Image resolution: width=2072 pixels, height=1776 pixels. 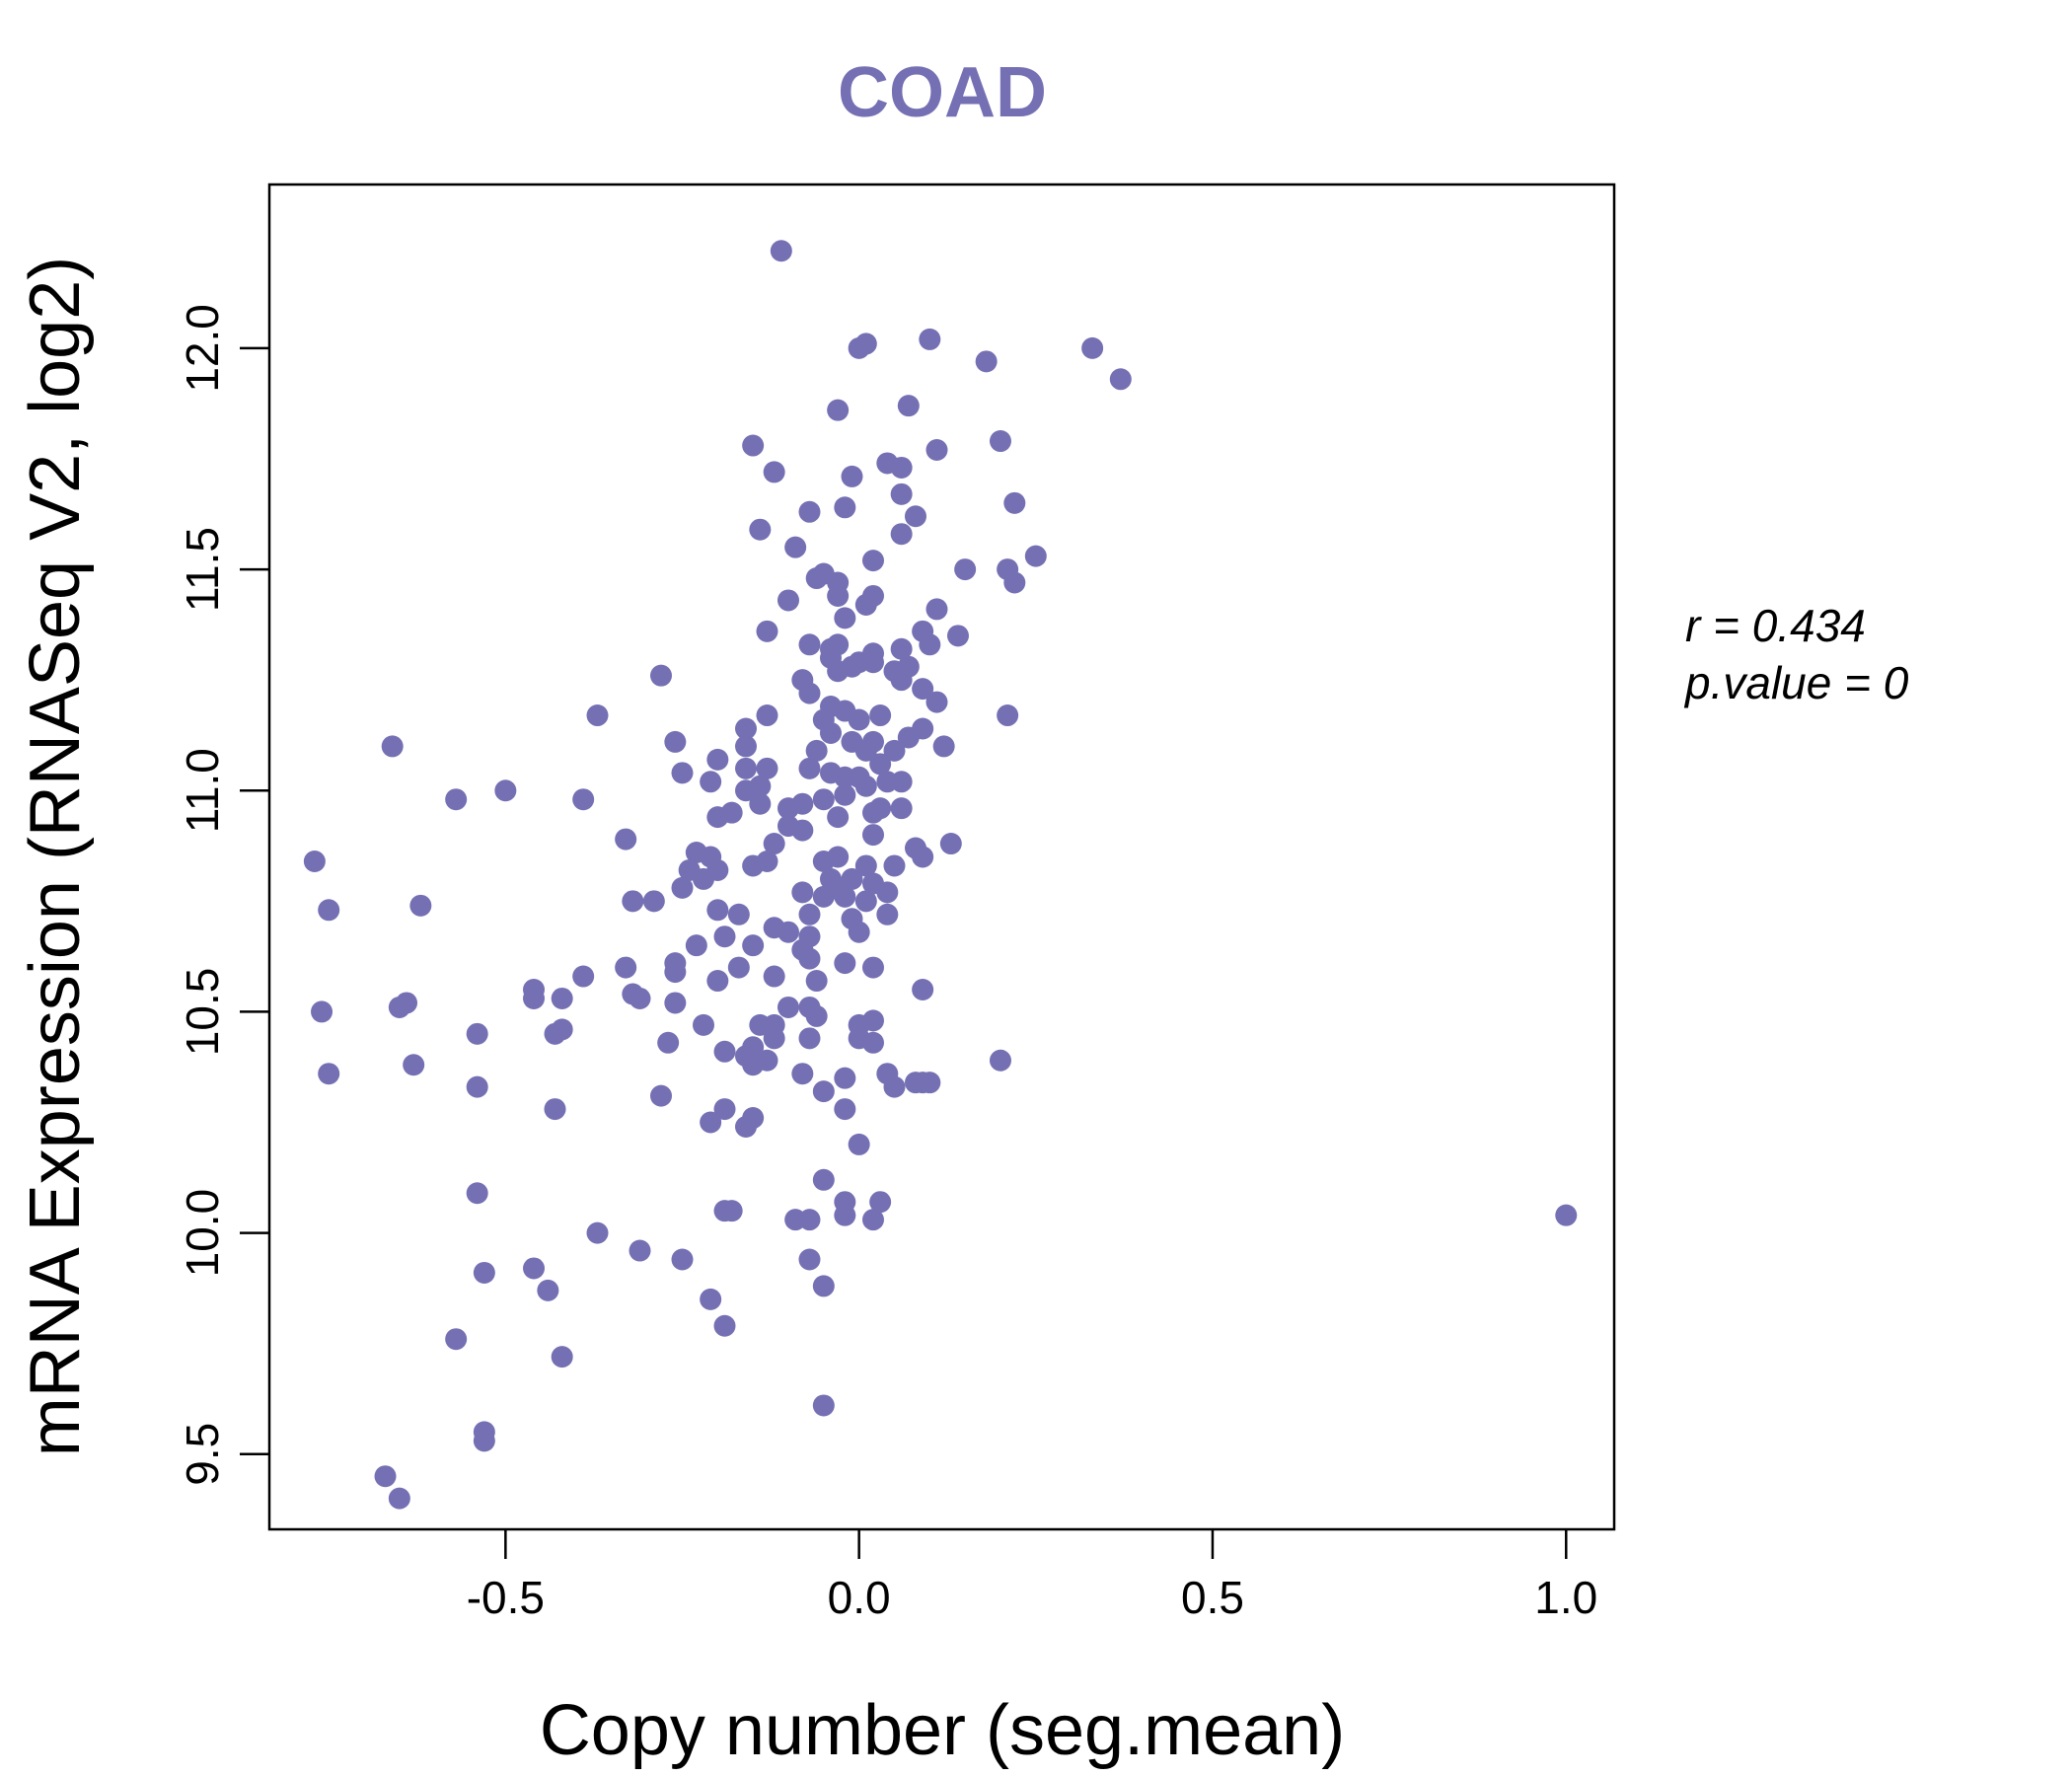 What do you see at coordinates (1776, 625) in the screenshot?
I see `correlation-r: r = 0.434` at bounding box center [1776, 625].